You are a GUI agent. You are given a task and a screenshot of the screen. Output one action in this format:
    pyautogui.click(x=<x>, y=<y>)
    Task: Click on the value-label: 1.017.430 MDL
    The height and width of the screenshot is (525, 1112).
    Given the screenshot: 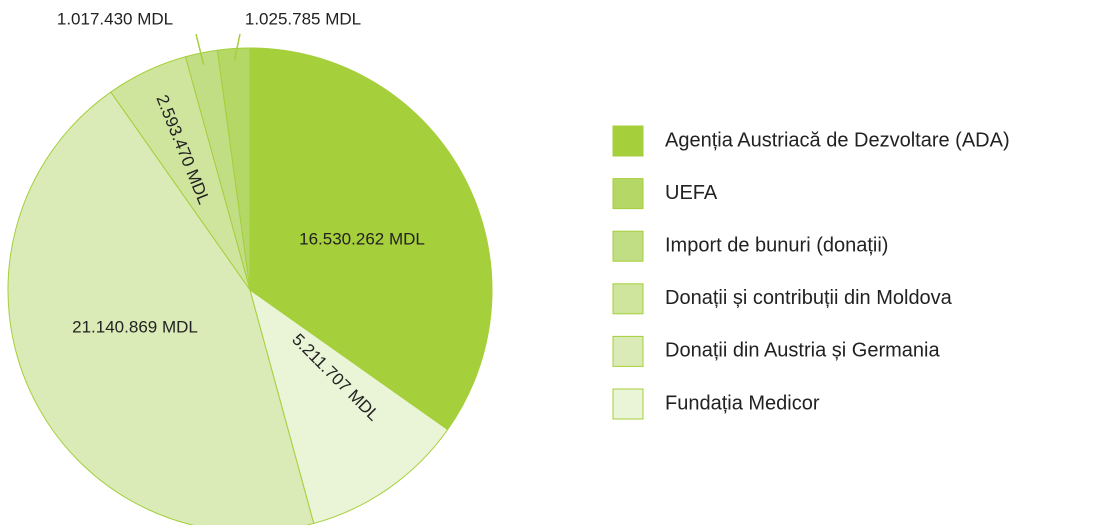 What is the action you would take?
    pyautogui.click(x=115, y=18)
    